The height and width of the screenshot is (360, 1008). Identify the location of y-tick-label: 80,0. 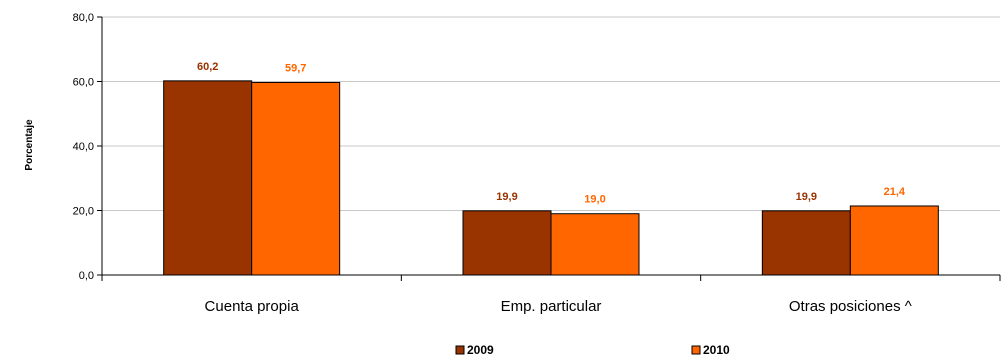
(83, 18).